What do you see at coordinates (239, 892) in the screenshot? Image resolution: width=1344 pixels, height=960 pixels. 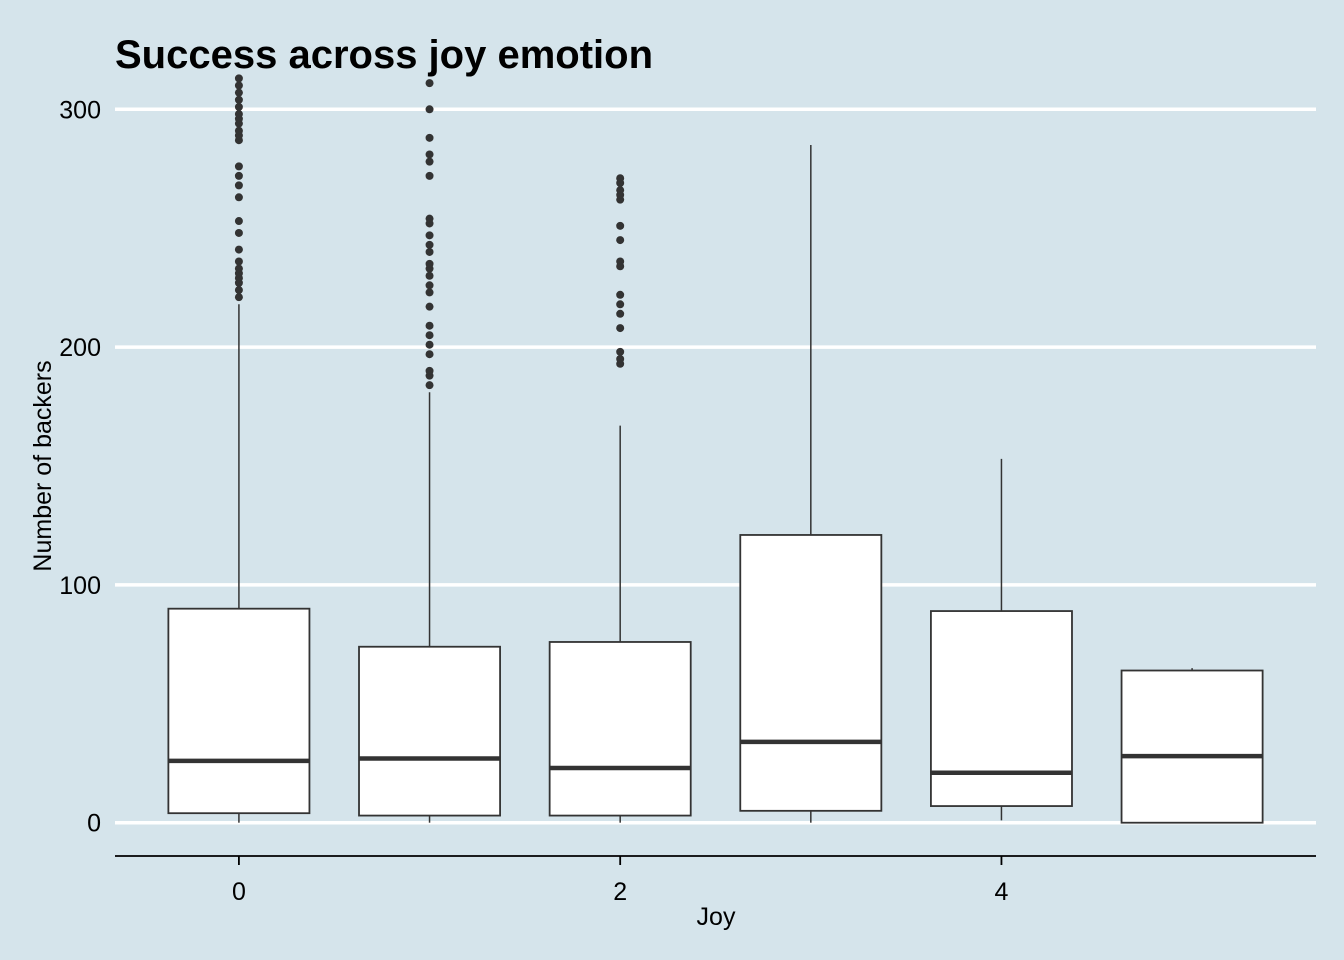 I see `x-tick-label: 0` at bounding box center [239, 892].